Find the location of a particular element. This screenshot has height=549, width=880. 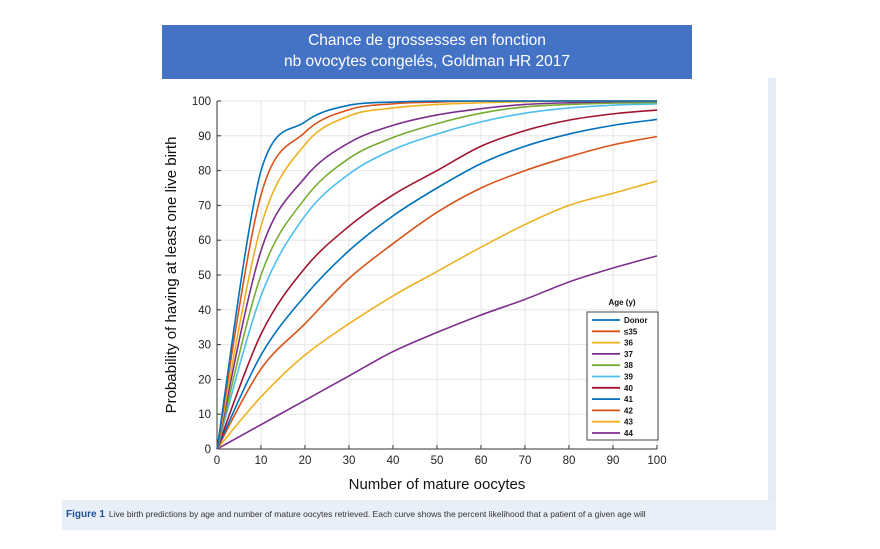

caption-band is located at coordinates (419, 515).